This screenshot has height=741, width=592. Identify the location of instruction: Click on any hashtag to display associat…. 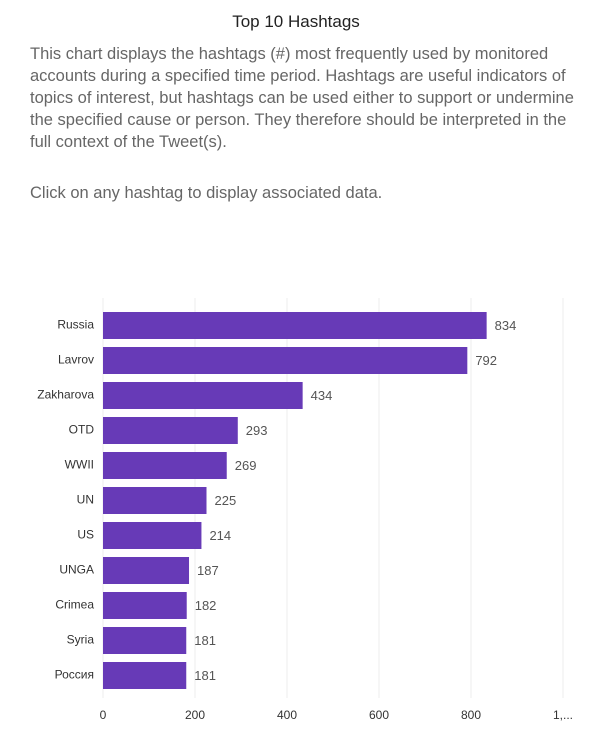
(206, 193).